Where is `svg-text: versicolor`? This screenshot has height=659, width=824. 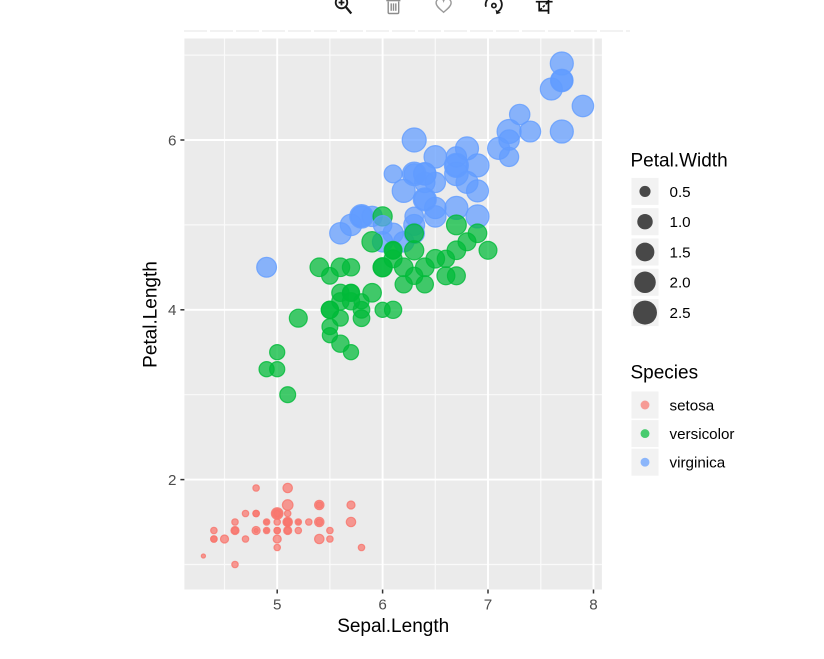 svg-text: versicolor is located at coordinates (702, 434).